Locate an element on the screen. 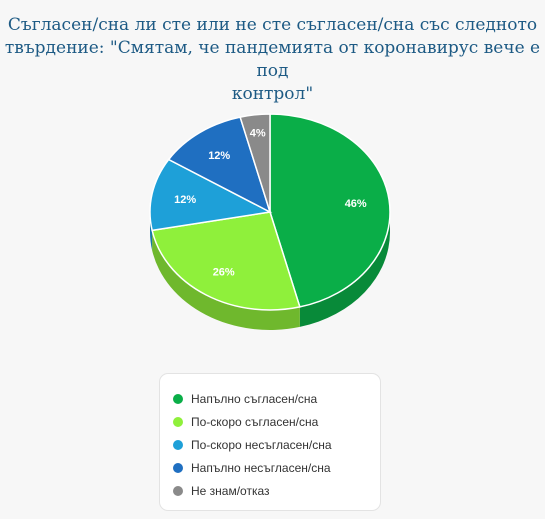  legend-item: Напълно съгласен/сна is located at coordinates (270, 398).